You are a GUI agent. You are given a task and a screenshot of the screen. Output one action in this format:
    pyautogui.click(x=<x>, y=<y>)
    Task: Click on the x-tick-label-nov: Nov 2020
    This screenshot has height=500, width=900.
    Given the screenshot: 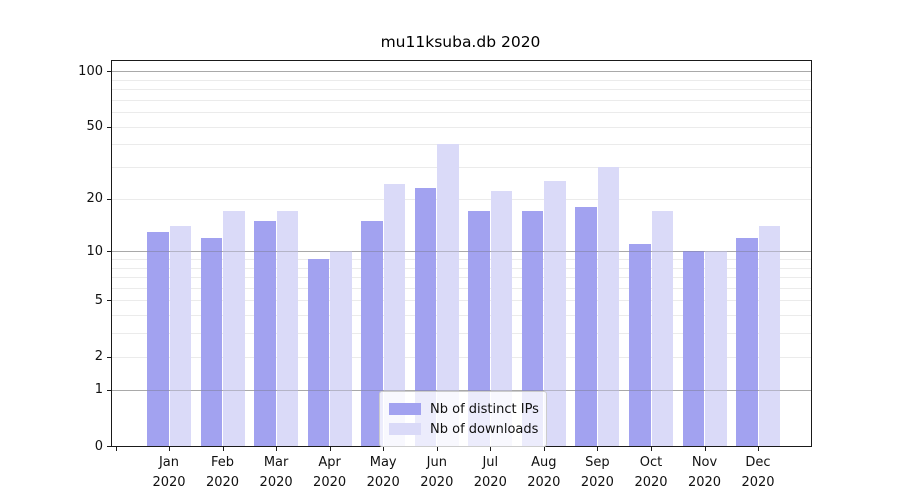 What is the action you would take?
    pyautogui.click(x=704, y=472)
    